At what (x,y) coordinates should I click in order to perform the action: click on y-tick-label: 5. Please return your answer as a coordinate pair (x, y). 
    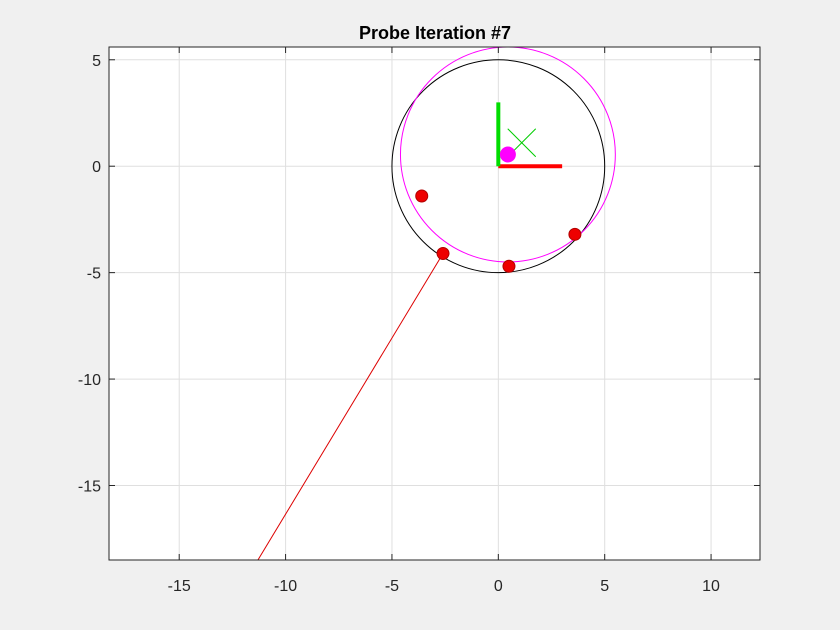
    Looking at the image, I should click on (96, 61).